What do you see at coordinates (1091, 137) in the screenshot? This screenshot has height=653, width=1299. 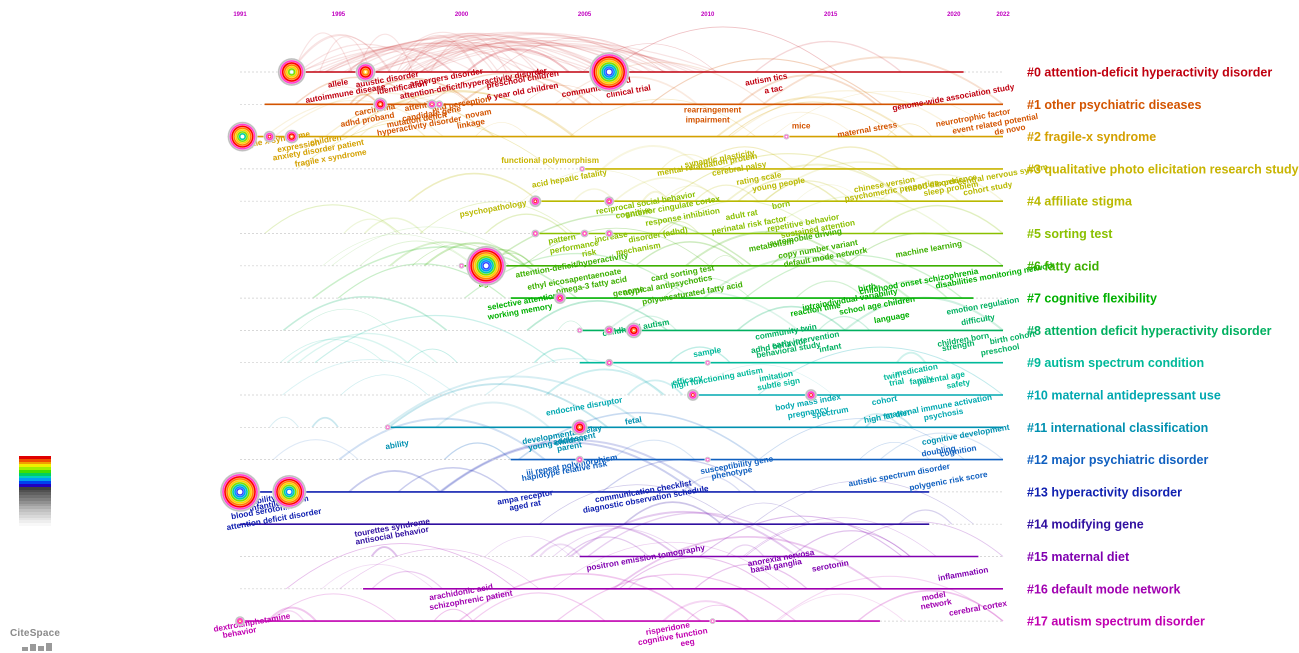 I see `cluster-label: #2 fragile-x syndrome` at bounding box center [1091, 137].